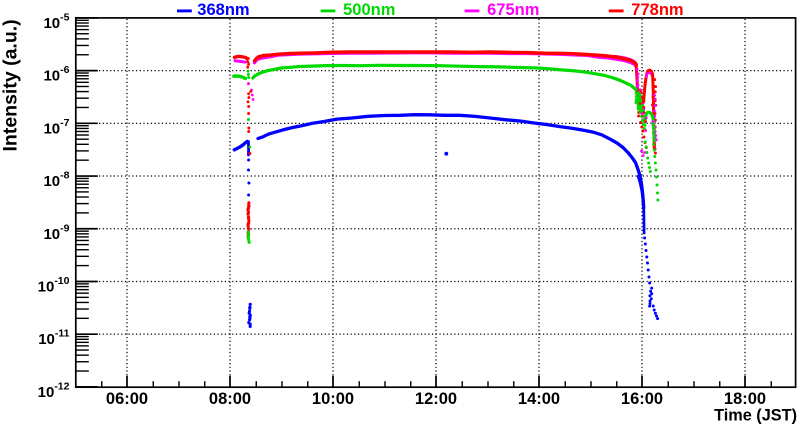 This screenshot has height=427, width=800. What do you see at coordinates (539, 399) in the screenshot?
I see `svg-text: 14:00` at bounding box center [539, 399].